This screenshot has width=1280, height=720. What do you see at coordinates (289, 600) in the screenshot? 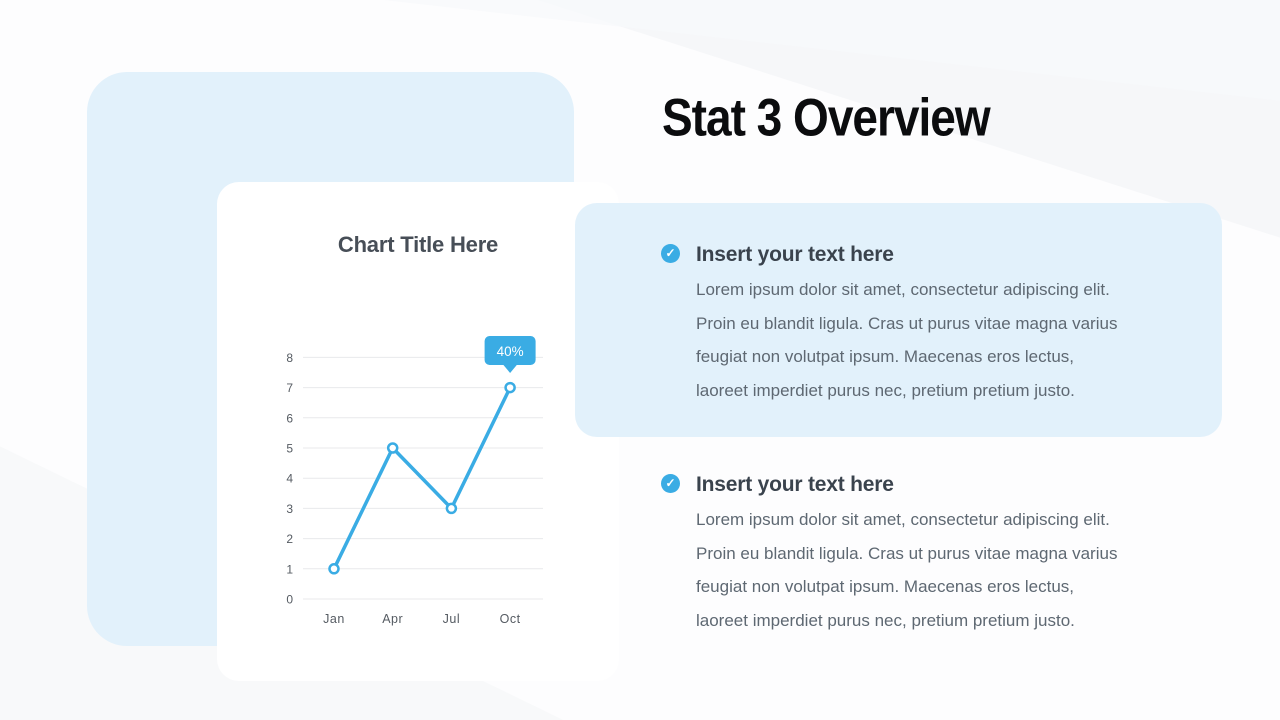
I see `svg-text: 0` at bounding box center [289, 600].